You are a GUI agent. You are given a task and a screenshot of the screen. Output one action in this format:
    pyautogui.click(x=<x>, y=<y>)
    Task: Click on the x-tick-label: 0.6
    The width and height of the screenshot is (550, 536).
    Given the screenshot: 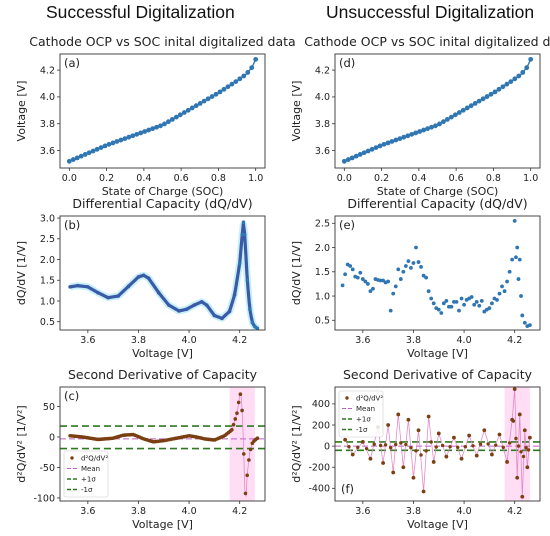 What is the action you would take?
    pyautogui.click(x=456, y=178)
    